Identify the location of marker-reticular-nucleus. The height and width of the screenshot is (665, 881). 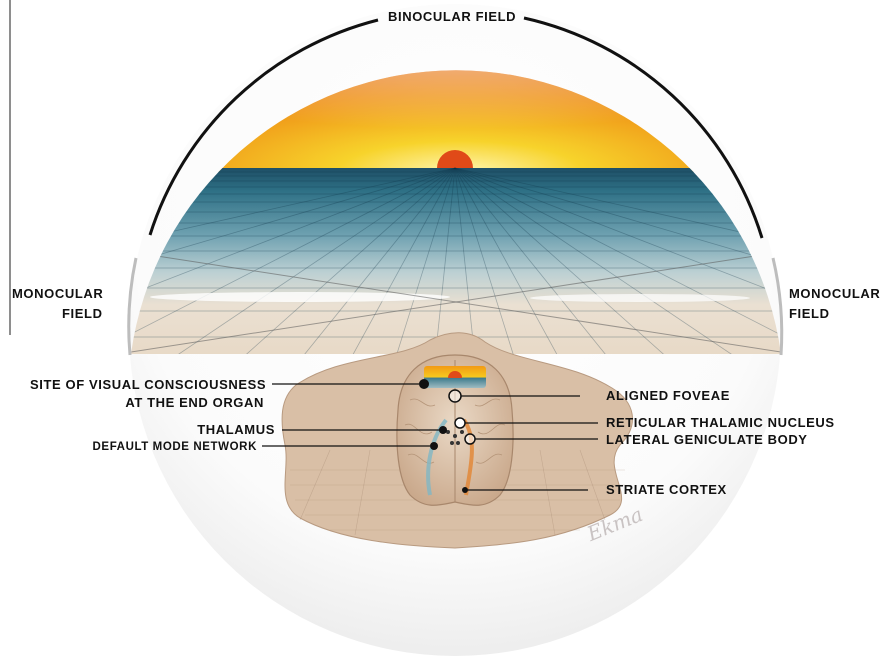
(460, 423).